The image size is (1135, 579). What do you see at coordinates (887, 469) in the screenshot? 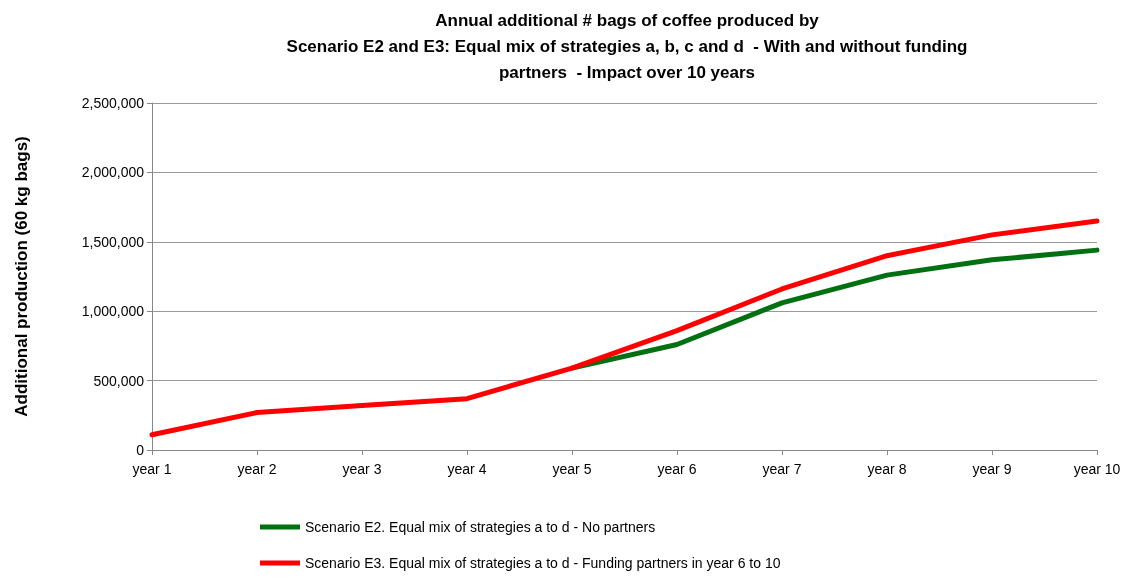
I see `x-tick-label: year 8` at bounding box center [887, 469].